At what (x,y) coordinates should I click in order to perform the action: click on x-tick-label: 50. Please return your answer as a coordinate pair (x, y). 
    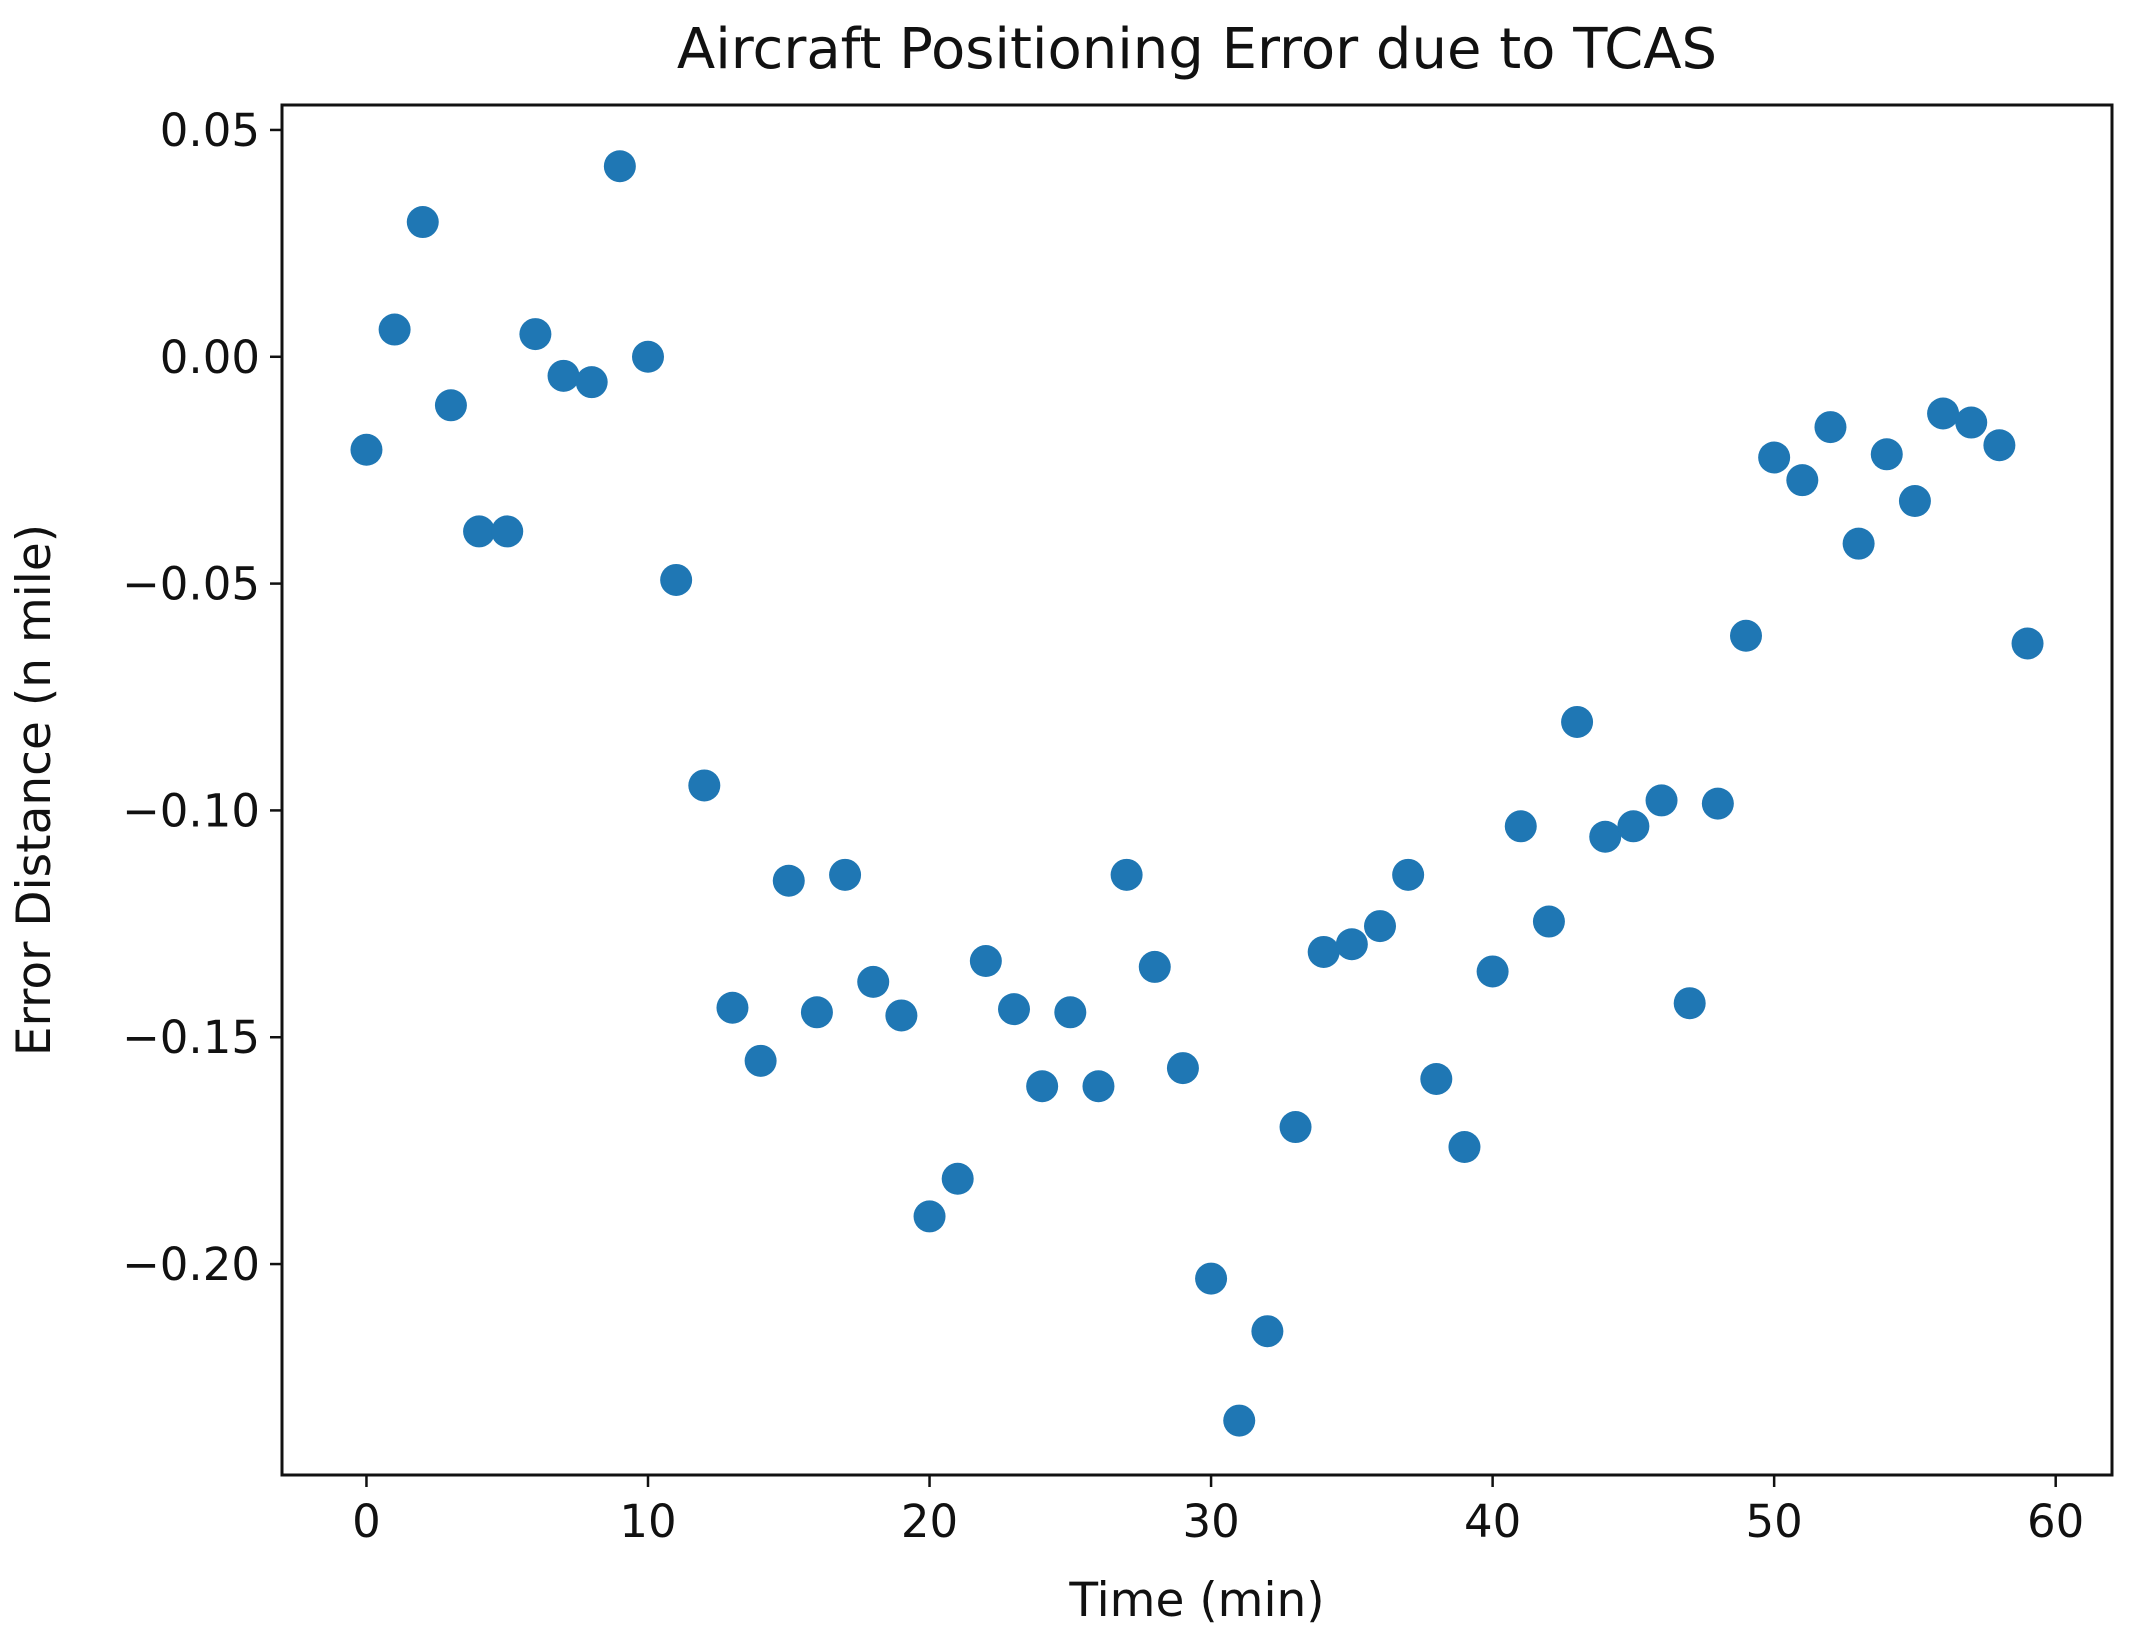
    Looking at the image, I should click on (1774, 1521).